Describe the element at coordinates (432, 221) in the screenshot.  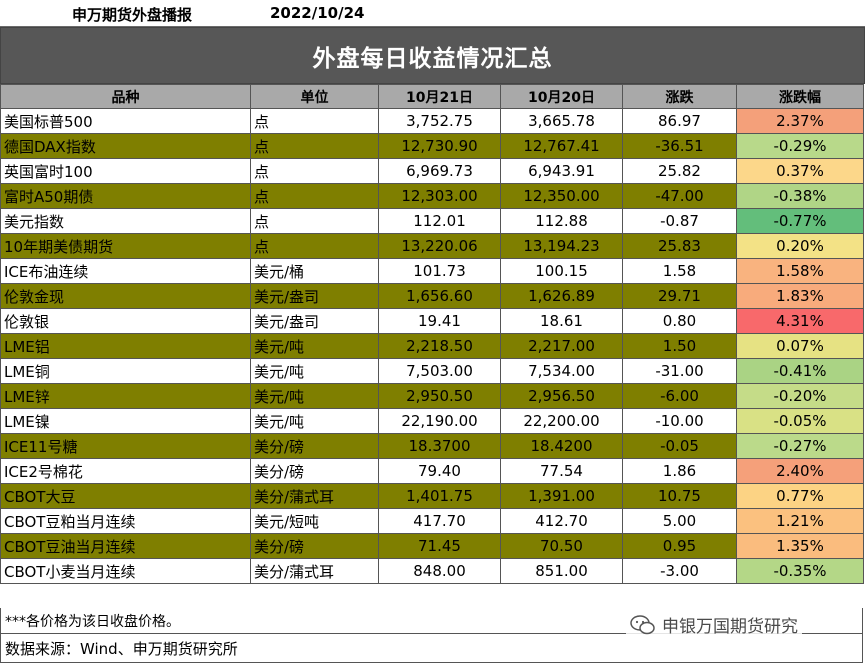
I see `table-row: 美元指数点 112.01 112.88 -0.87 -0.77%` at that location.